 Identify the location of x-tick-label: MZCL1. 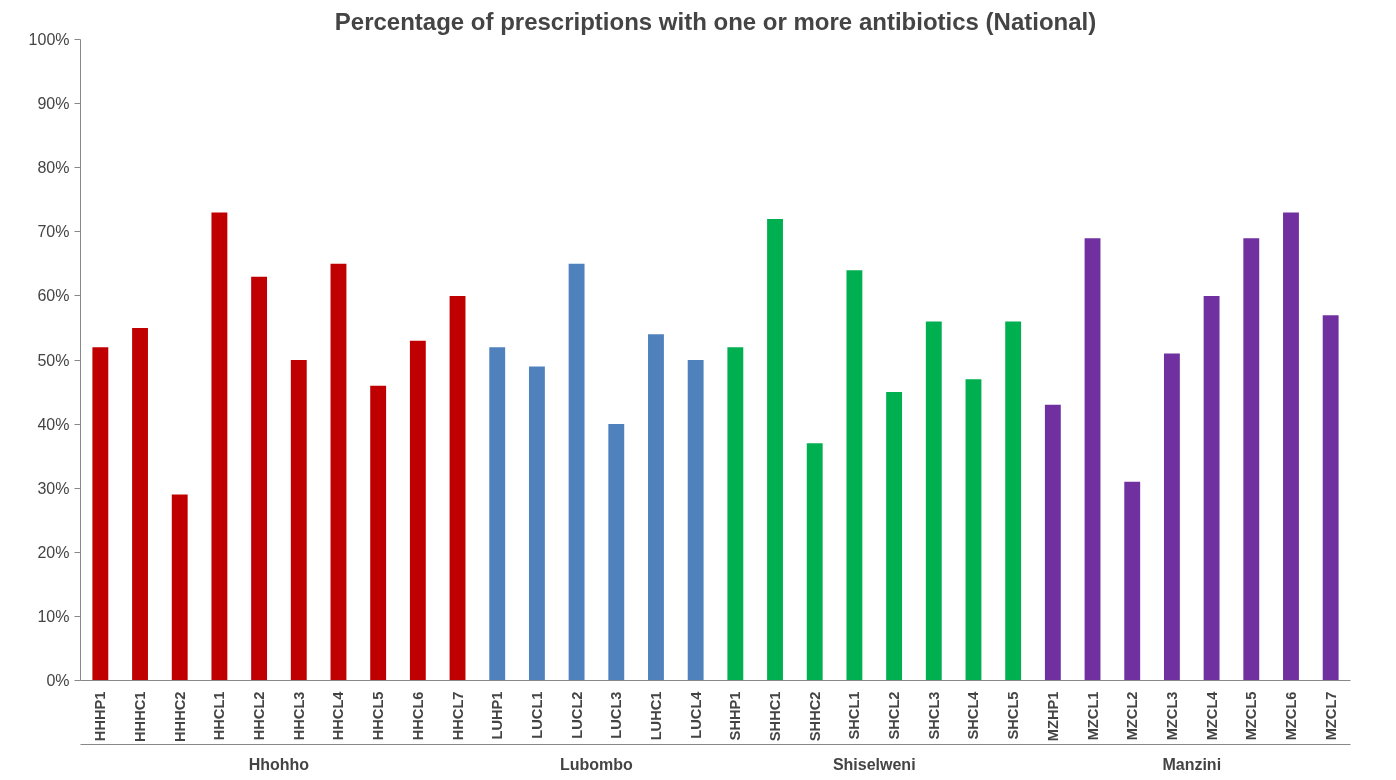
(1092, 716).